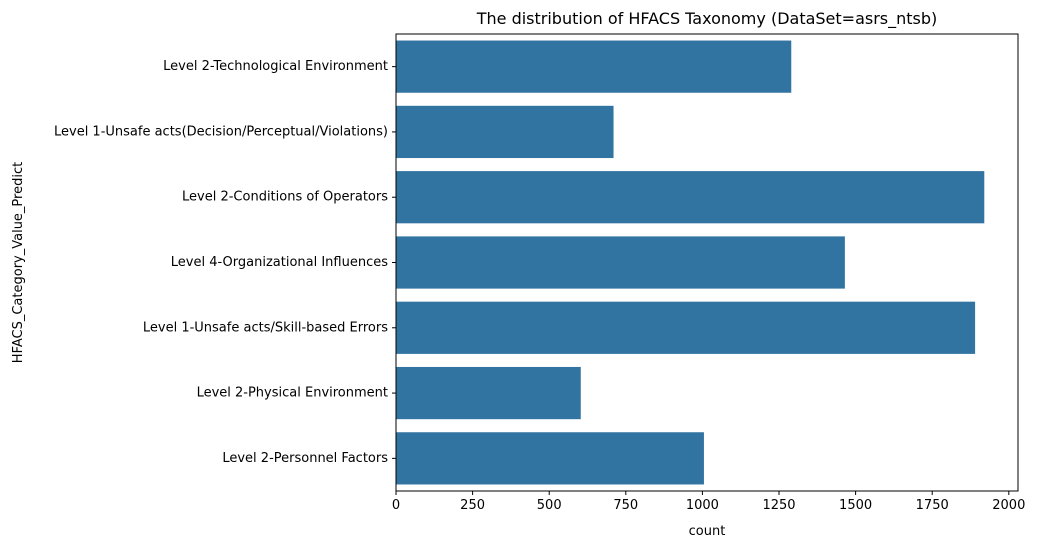 This screenshot has height=547, width=1037. I want to click on x-tick-label-6: 1500, so click(855, 505).